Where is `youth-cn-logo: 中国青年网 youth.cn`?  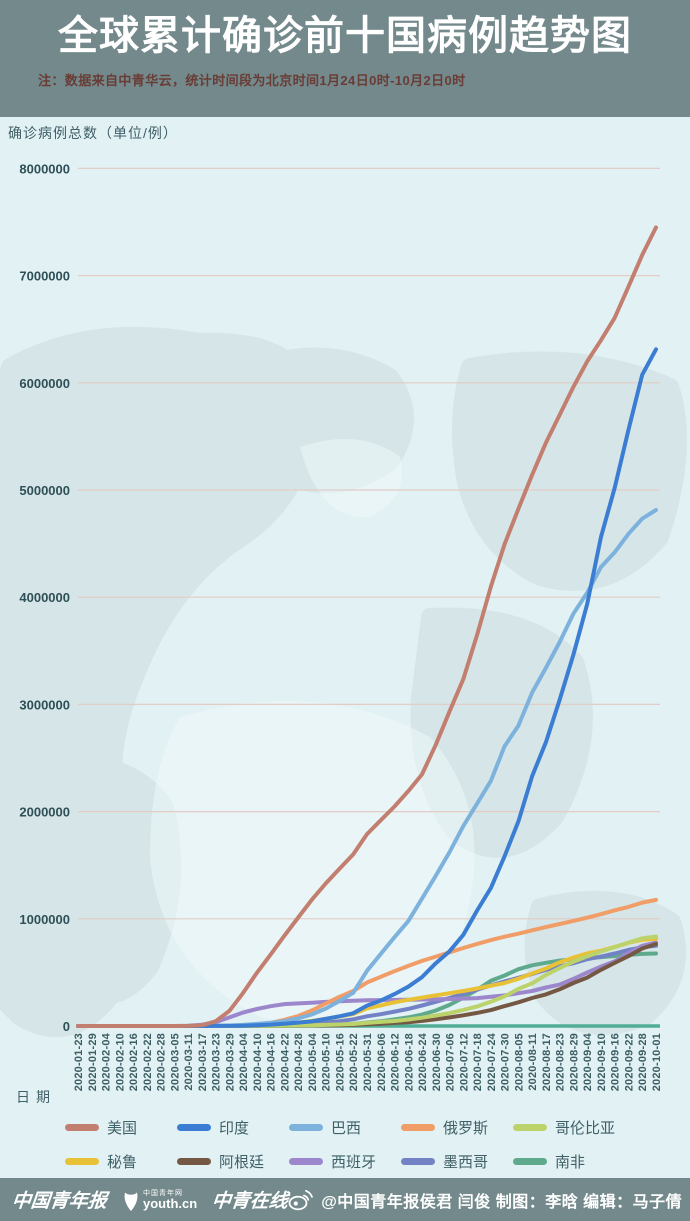
youth-cn-logo: 中国青年网 youth.cn is located at coordinates (159, 1200).